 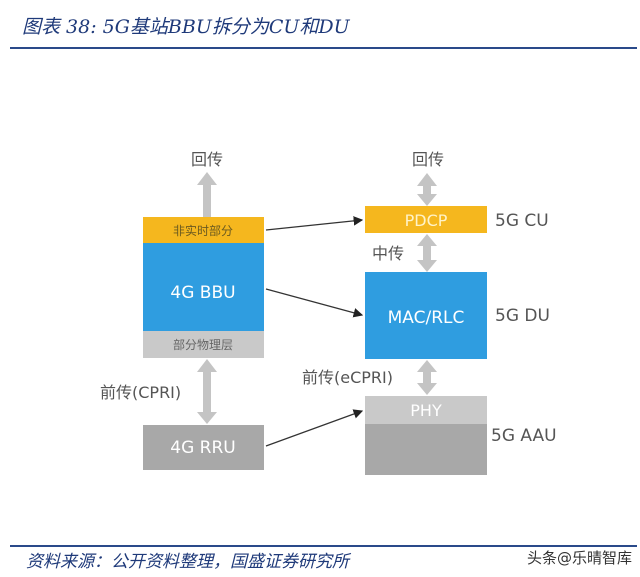 What do you see at coordinates (314, 303) in the screenshot?
I see `du-mapping-arrow` at bounding box center [314, 303].